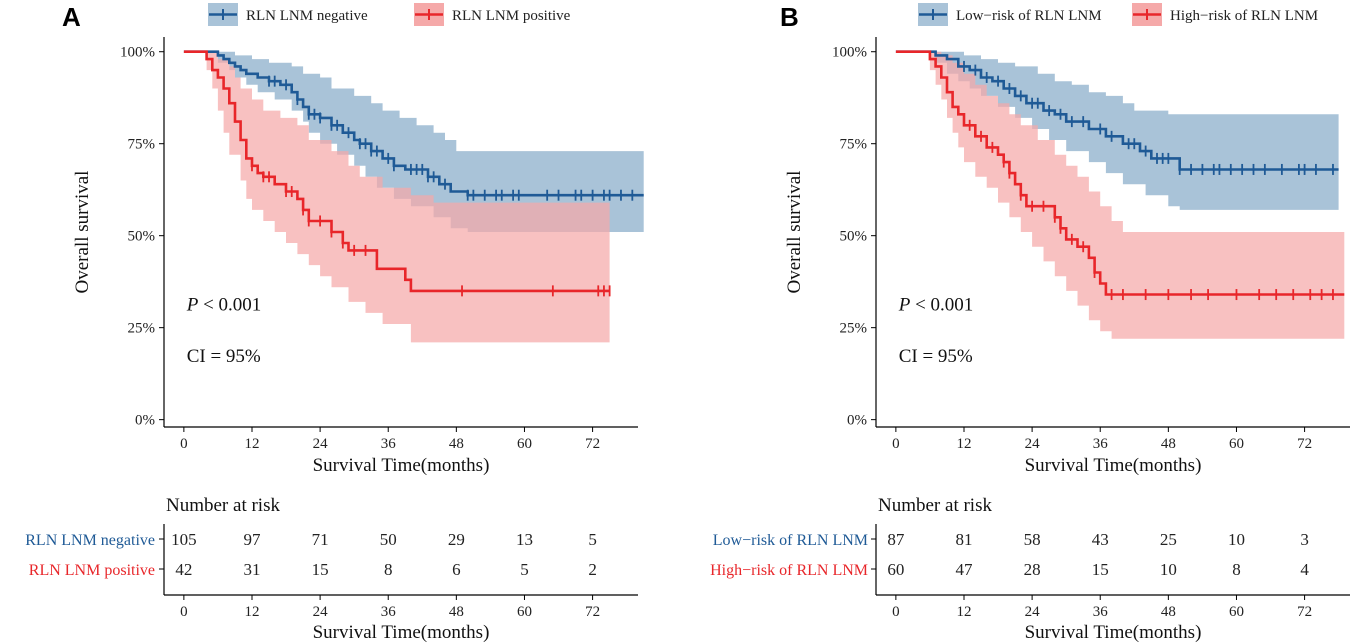  What do you see at coordinates (251, 569) in the screenshot?
I see `risk-table-cell: 31` at bounding box center [251, 569].